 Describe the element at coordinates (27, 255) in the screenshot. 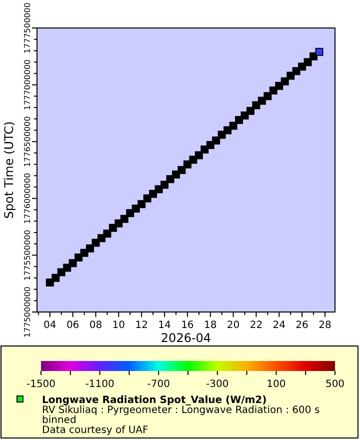

I see `y-tick-label: 1775500000` at that location.